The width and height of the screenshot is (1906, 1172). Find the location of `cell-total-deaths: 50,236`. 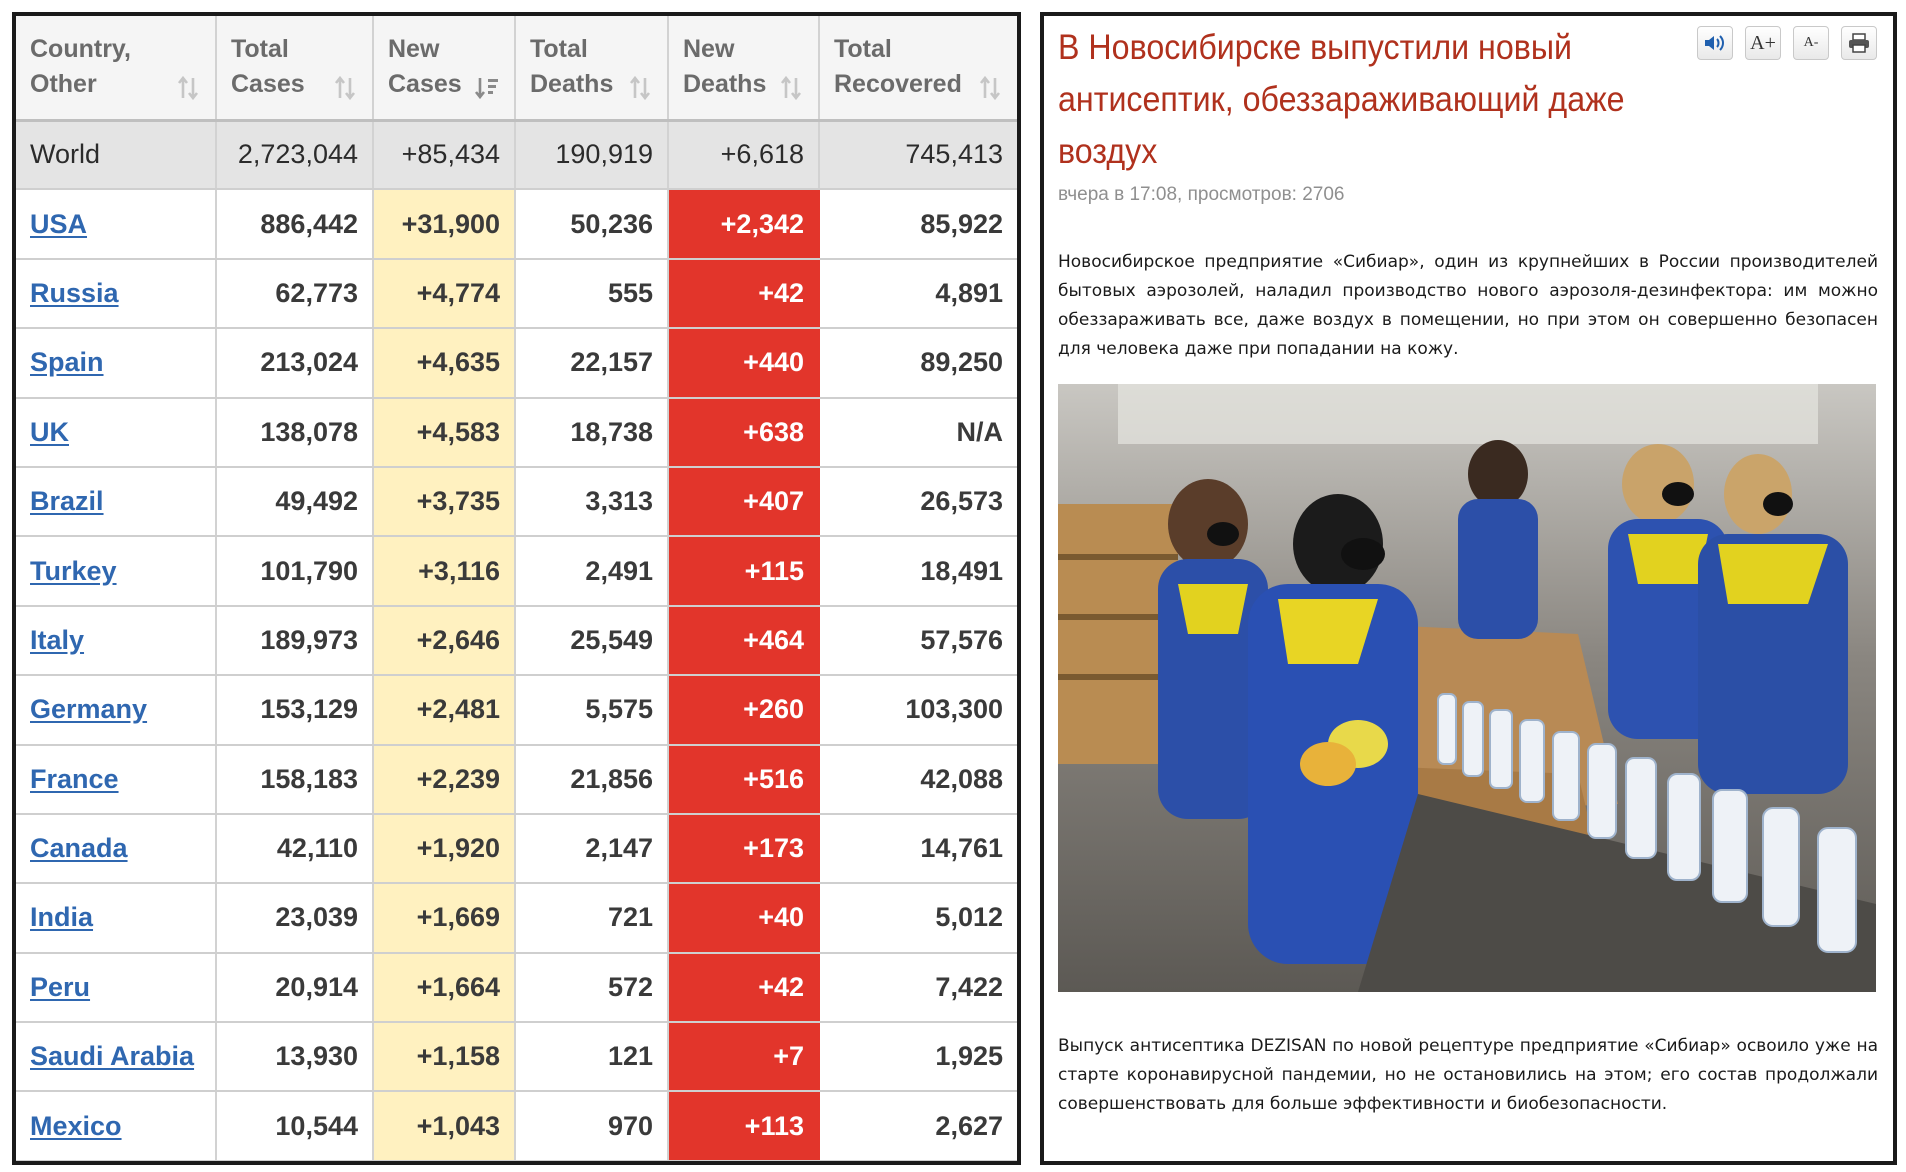

cell-total-deaths: 50,236 is located at coordinates (592, 224).